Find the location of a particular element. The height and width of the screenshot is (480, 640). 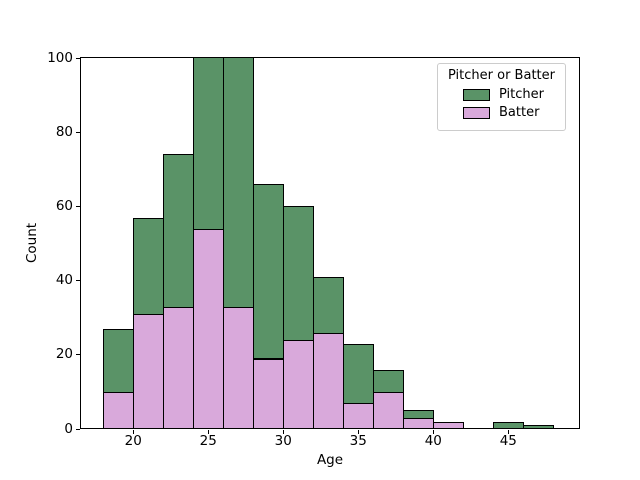

y-tick-label: 0 is located at coordinates (68, 428).